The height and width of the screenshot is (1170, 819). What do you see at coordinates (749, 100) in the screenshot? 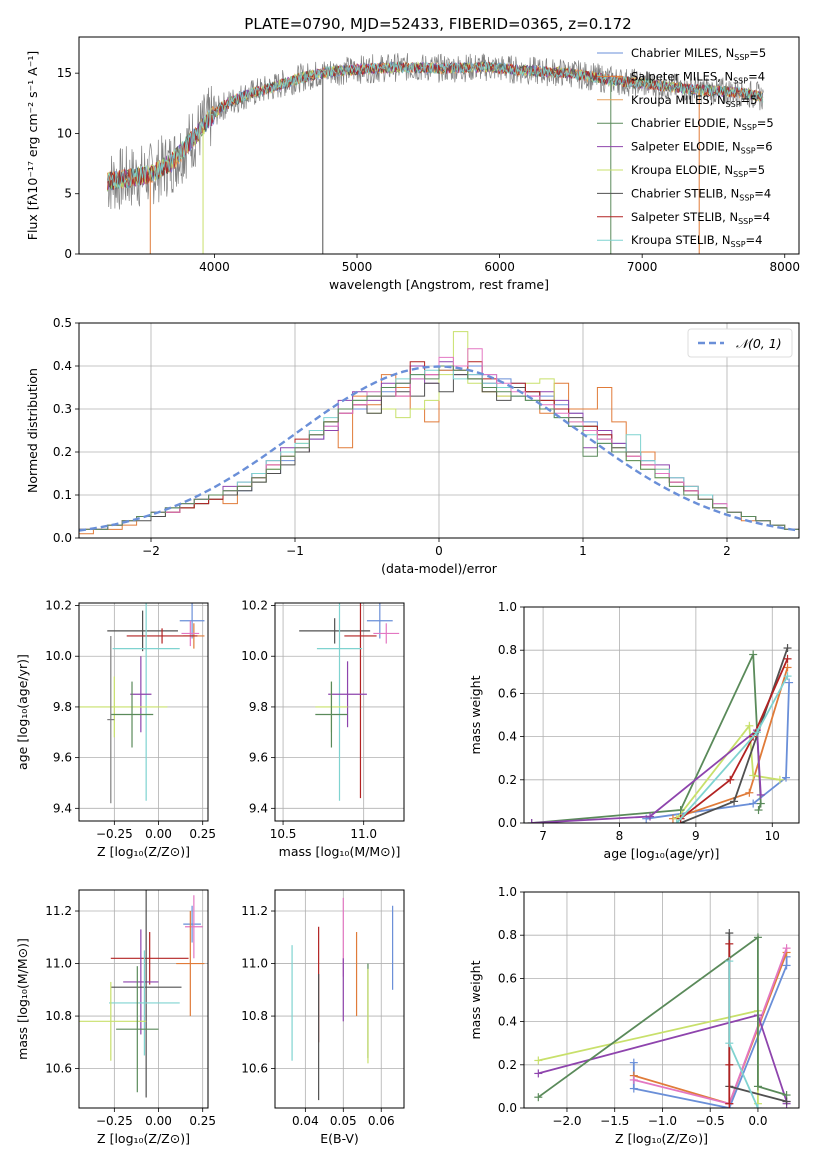
I see `legend-post: =5` at bounding box center [749, 100].